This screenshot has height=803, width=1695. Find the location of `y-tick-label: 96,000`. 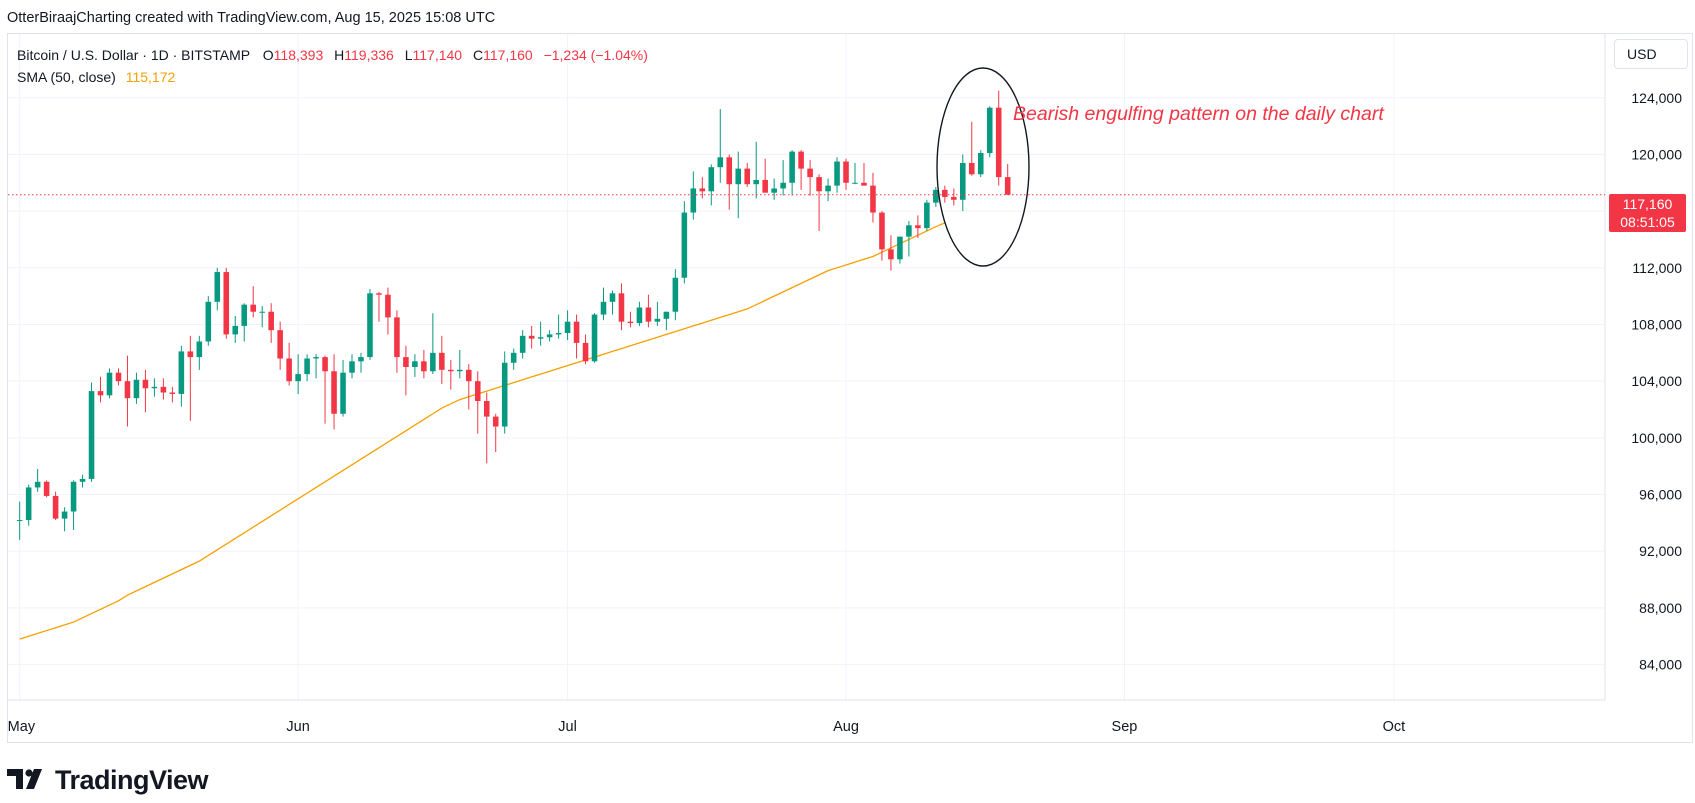

y-tick-label: 96,000 is located at coordinates (1660, 495).